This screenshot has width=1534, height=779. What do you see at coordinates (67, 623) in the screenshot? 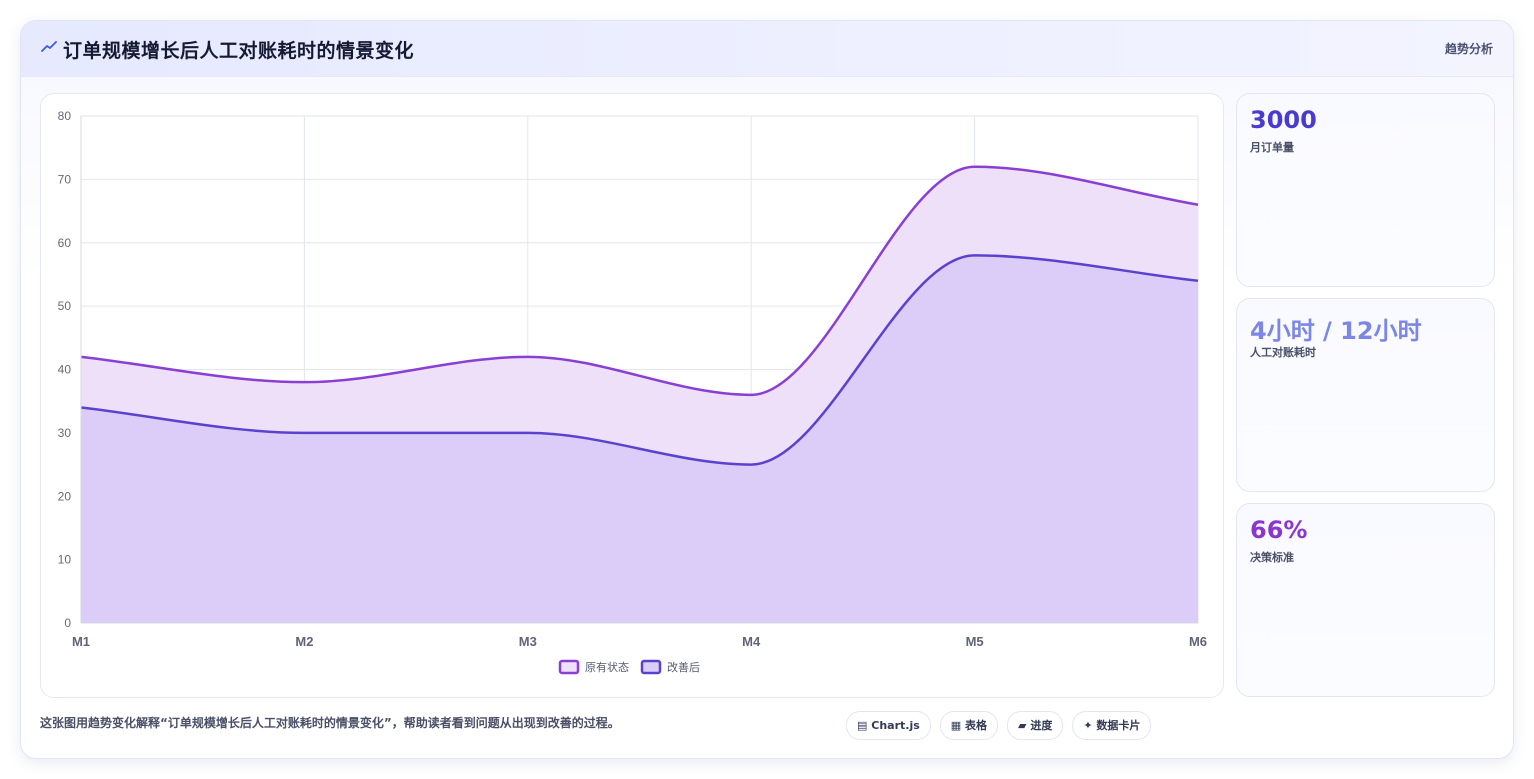
I see `y-tick-label: 0` at bounding box center [67, 623].